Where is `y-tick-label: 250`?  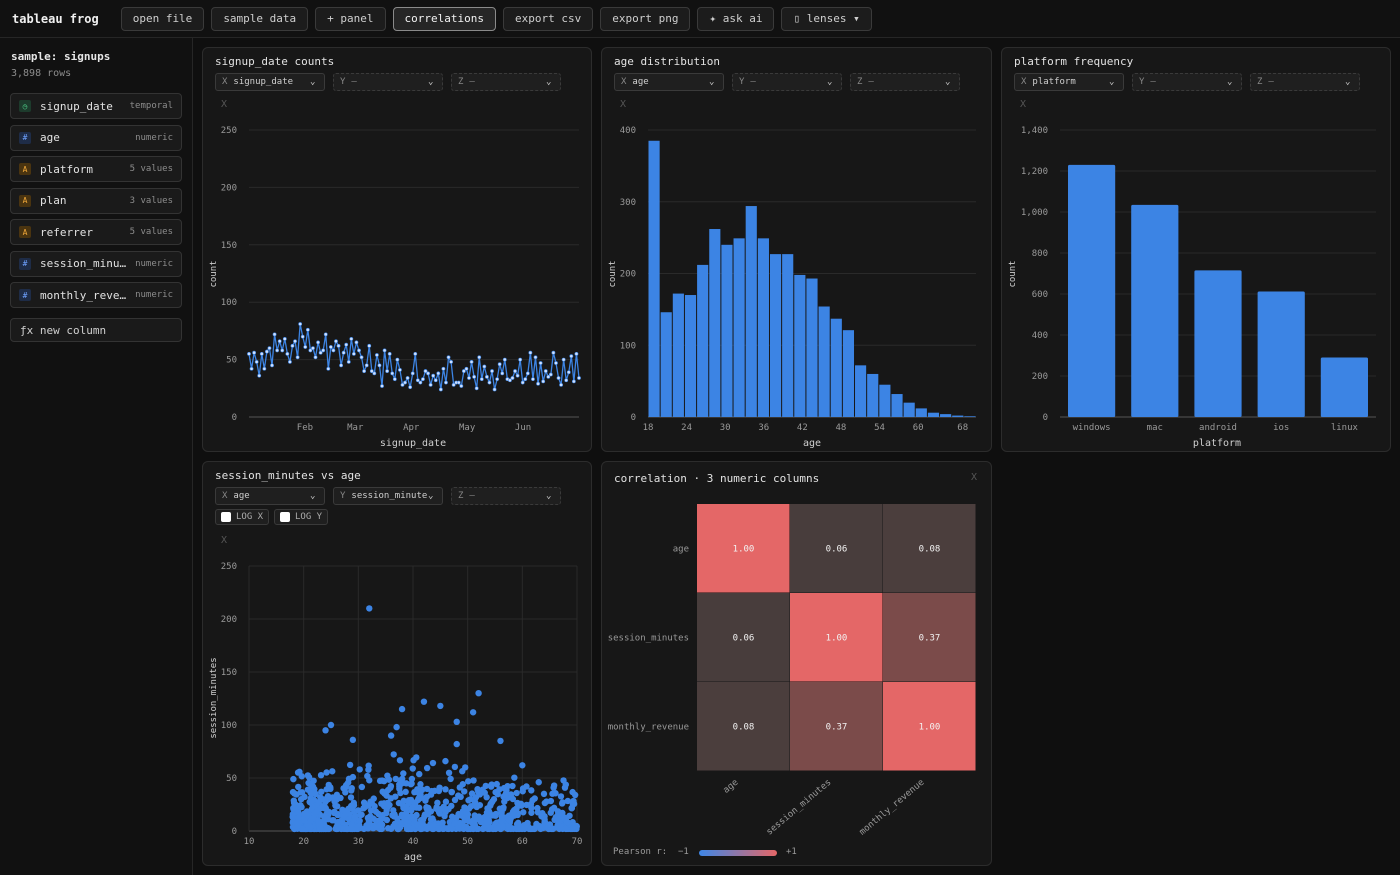
y-tick-label: 250 is located at coordinates (229, 131).